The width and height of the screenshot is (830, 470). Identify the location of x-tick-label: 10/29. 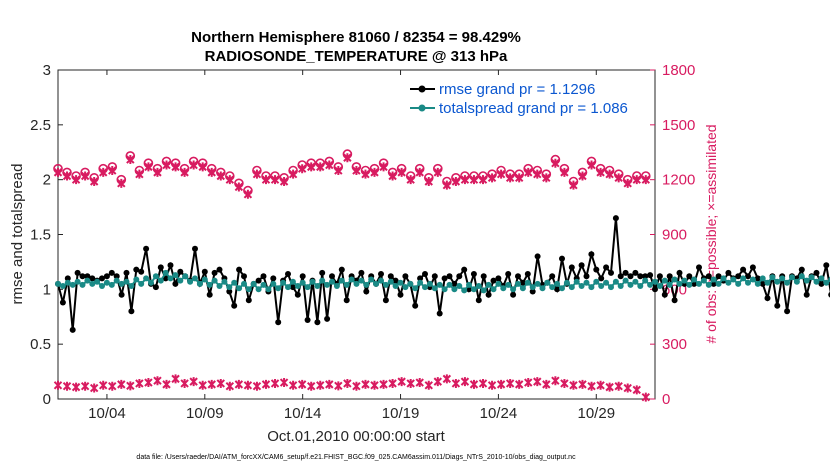
(597, 413).